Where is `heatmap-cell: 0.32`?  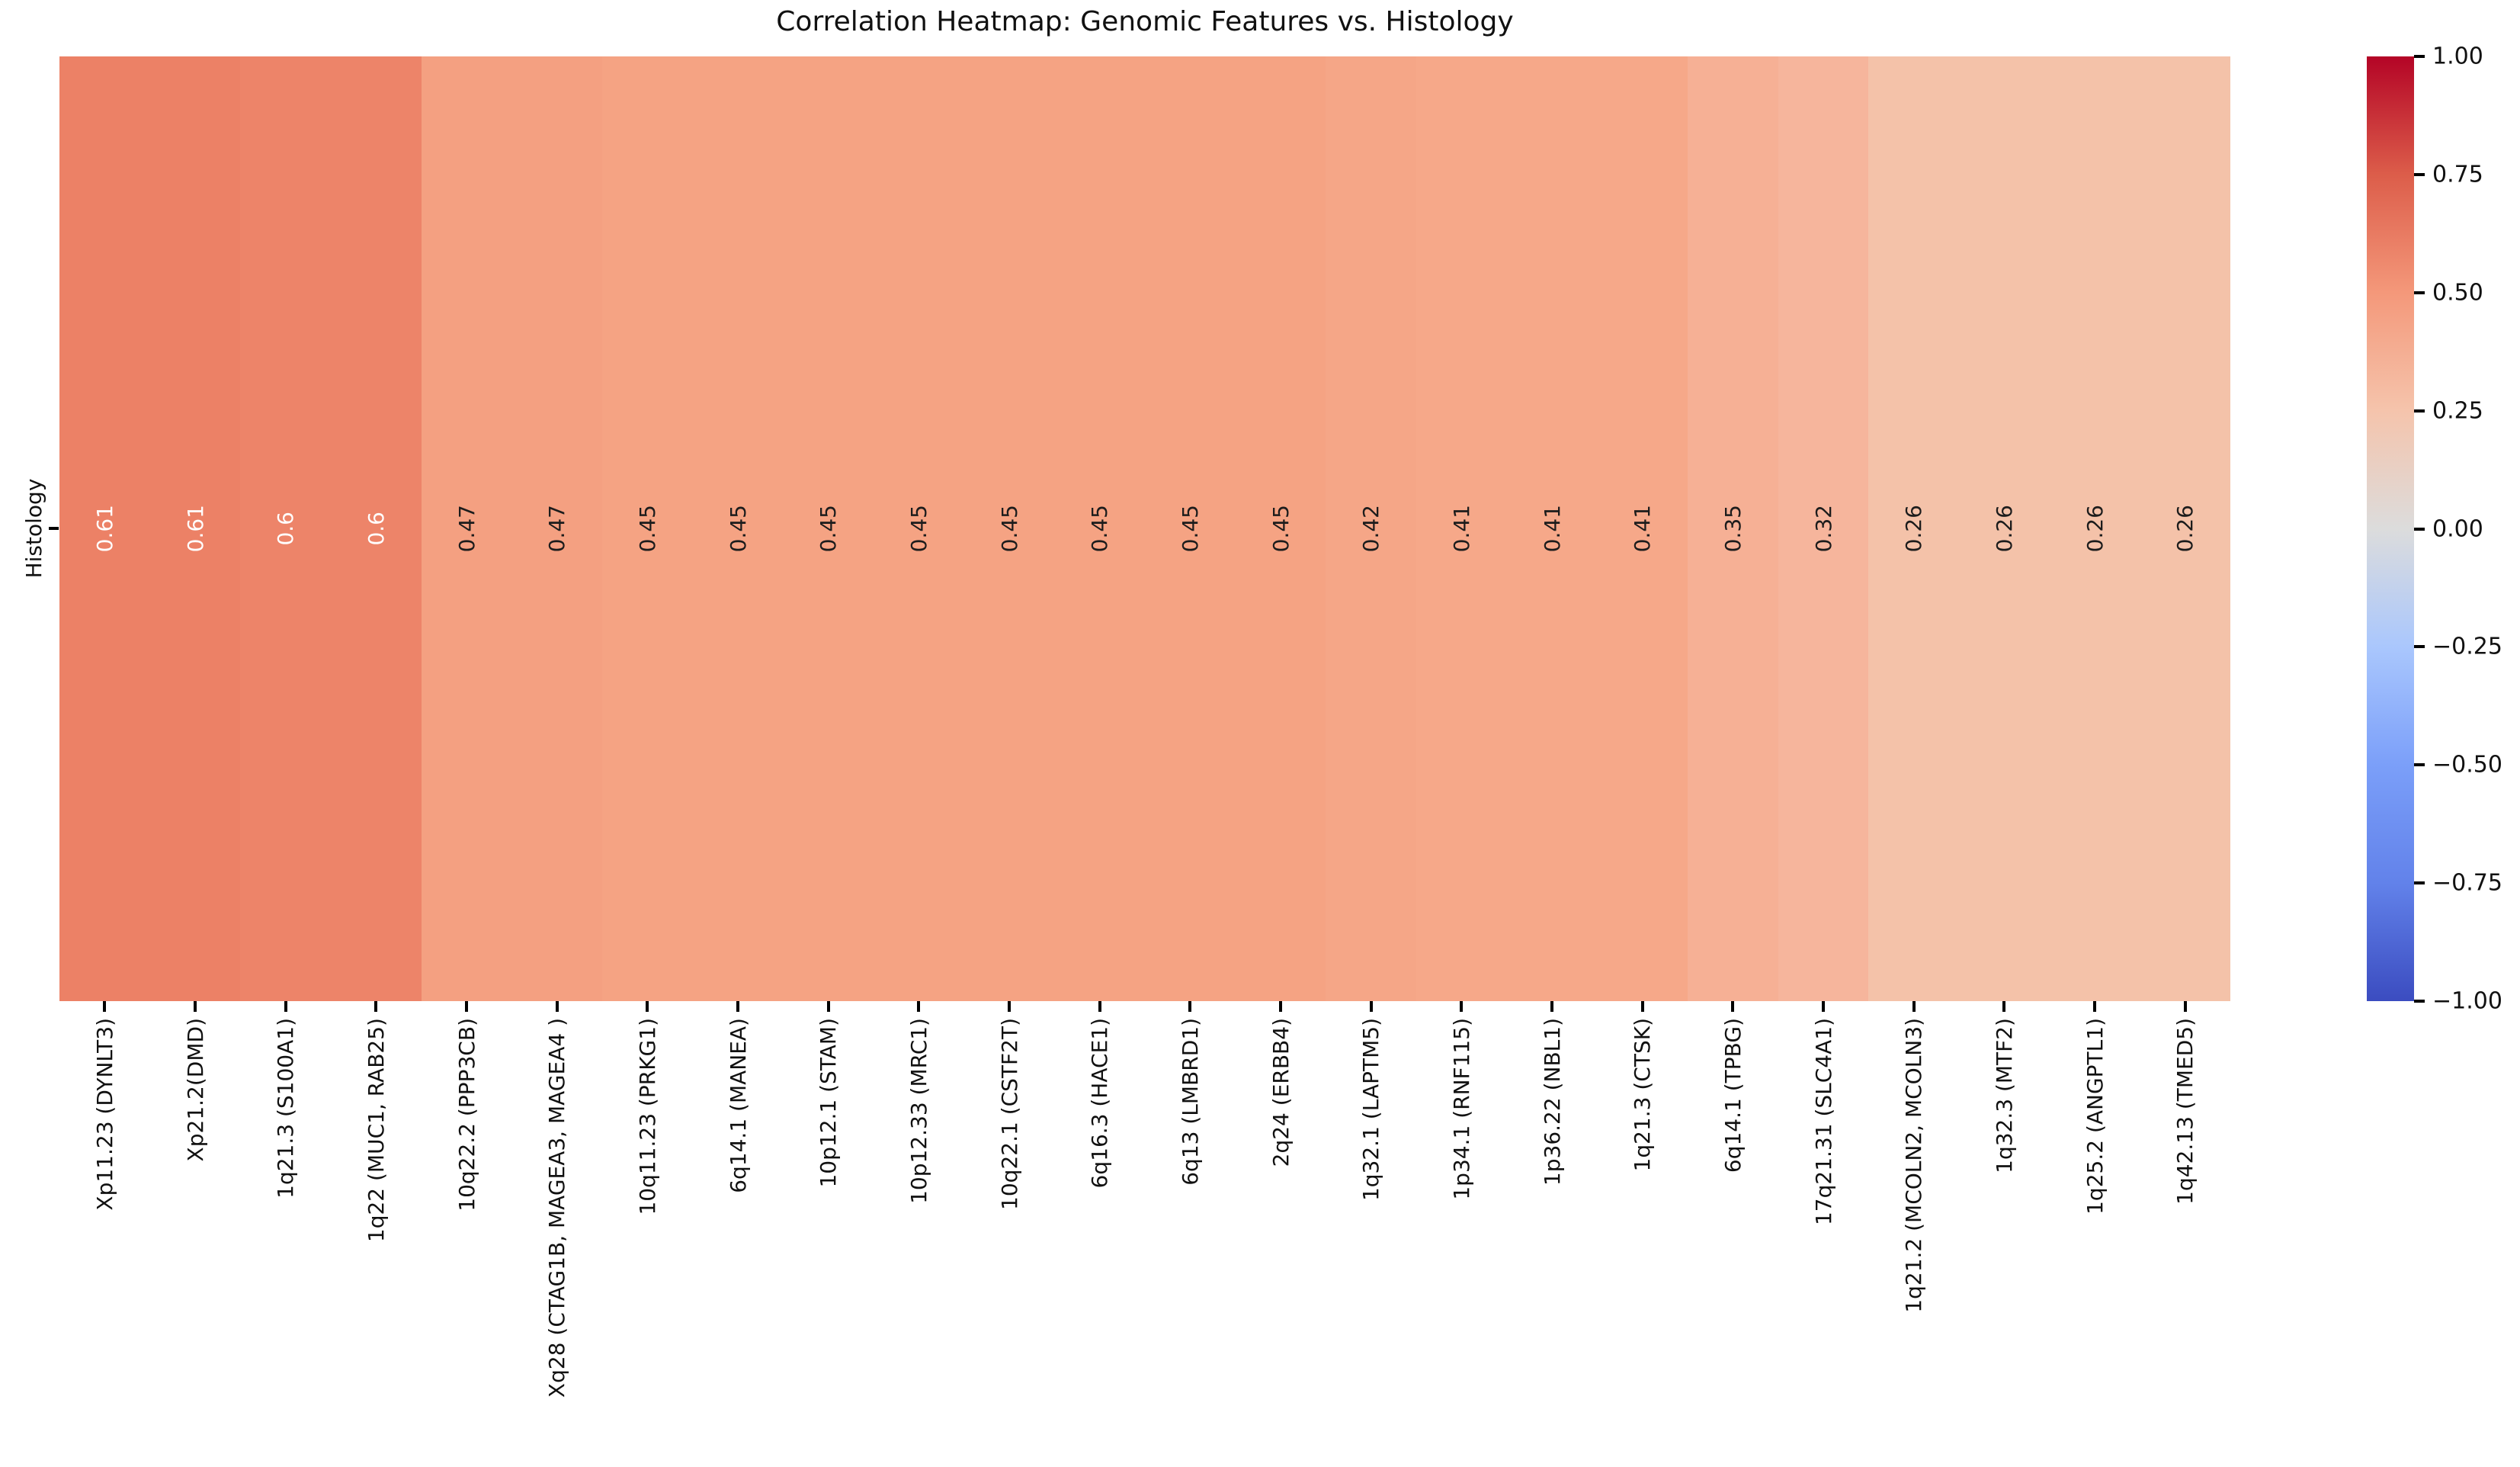
heatmap-cell: 0.32 is located at coordinates (1823, 528).